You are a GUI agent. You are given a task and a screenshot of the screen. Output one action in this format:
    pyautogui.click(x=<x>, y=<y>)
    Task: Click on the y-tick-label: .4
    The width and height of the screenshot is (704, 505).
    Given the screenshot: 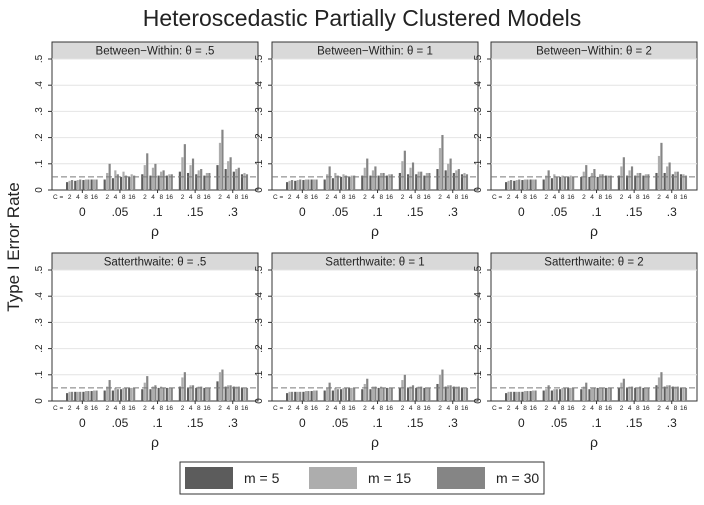 What is the action you would take?
    pyautogui.click(x=259, y=296)
    